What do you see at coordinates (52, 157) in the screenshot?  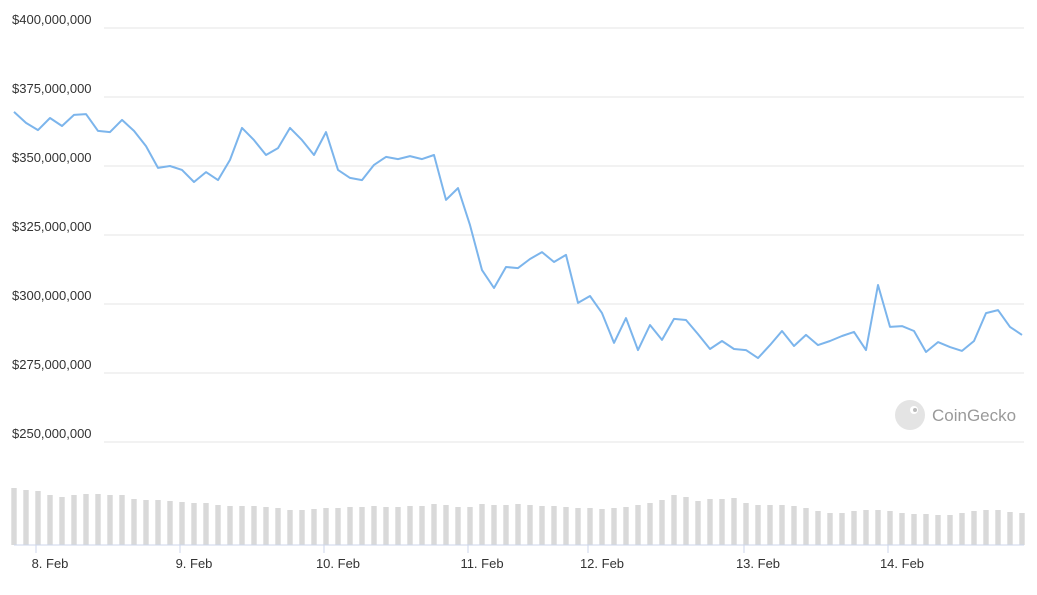 I see `y-tick-label: $350,000,000` at bounding box center [52, 157].